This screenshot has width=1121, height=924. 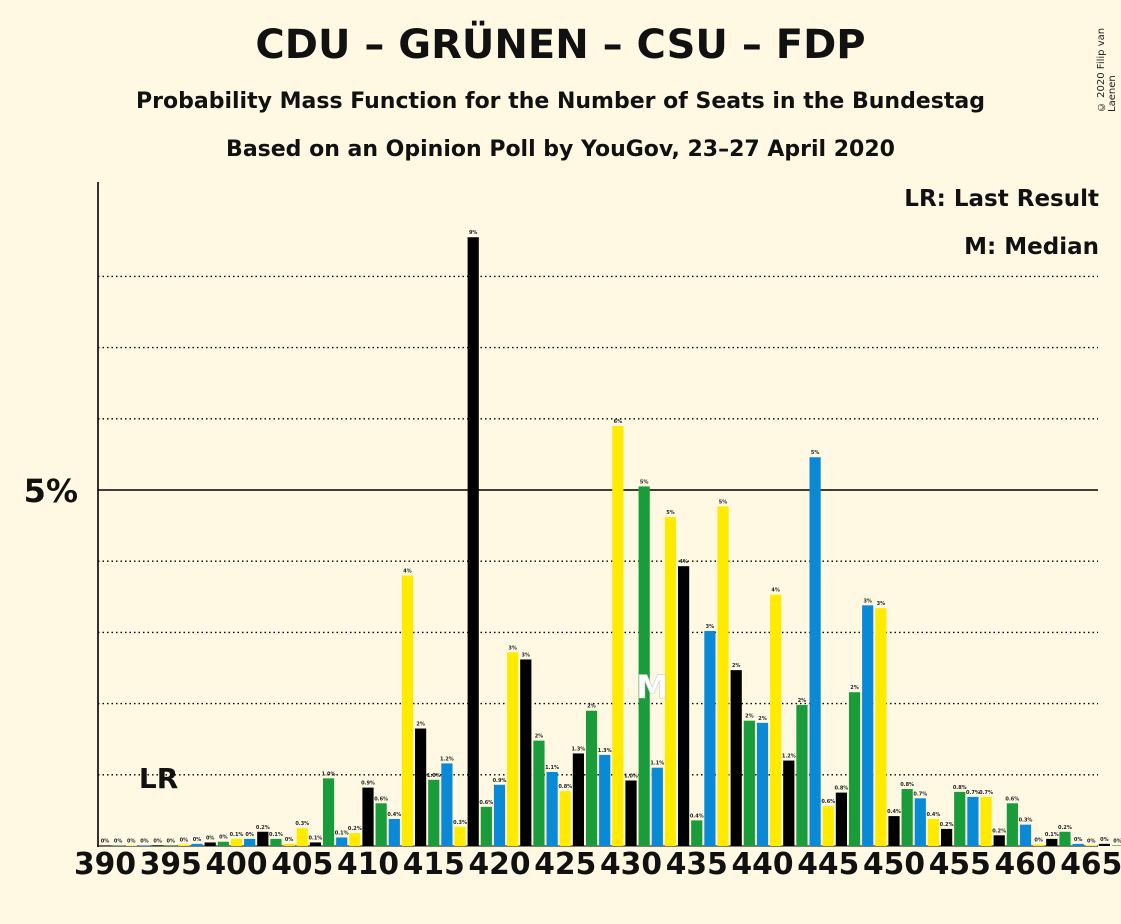 What do you see at coordinates (723, 502) in the screenshot?
I see `bar-value-label: 5%` at bounding box center [723, 502].